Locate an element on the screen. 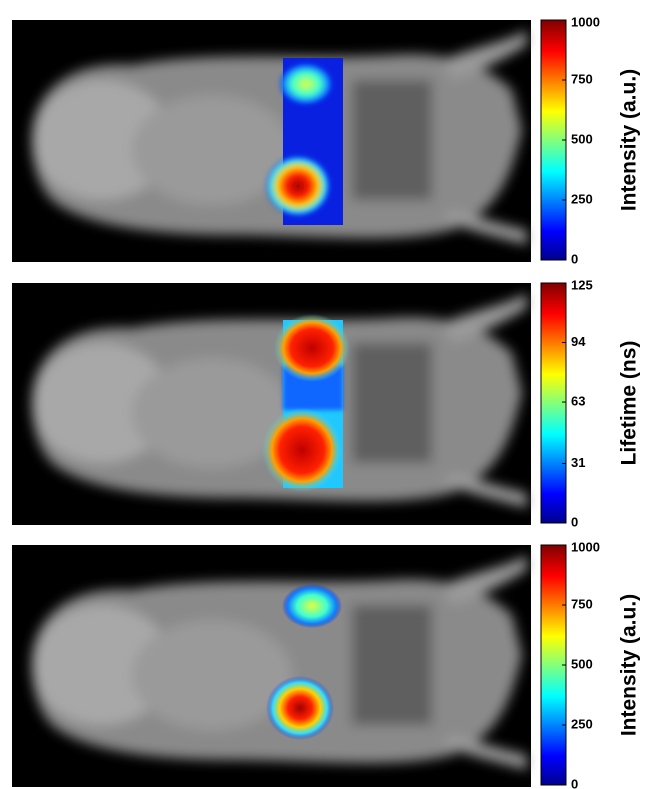 This screenshot has height=789, width=649. colorbar-label: Lifetime (ns) is located at coordinates (629, 403).